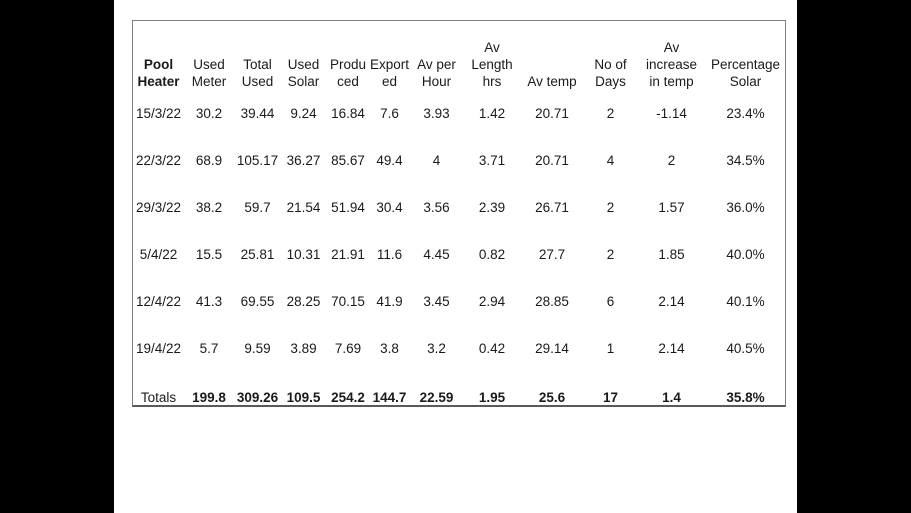 The width and height of the screenshot is (911, 513). Describe the element at coordinates (671, 397) in the screenshot. I see `totals-value-av-increase-in-temp: 1.4` at that location.